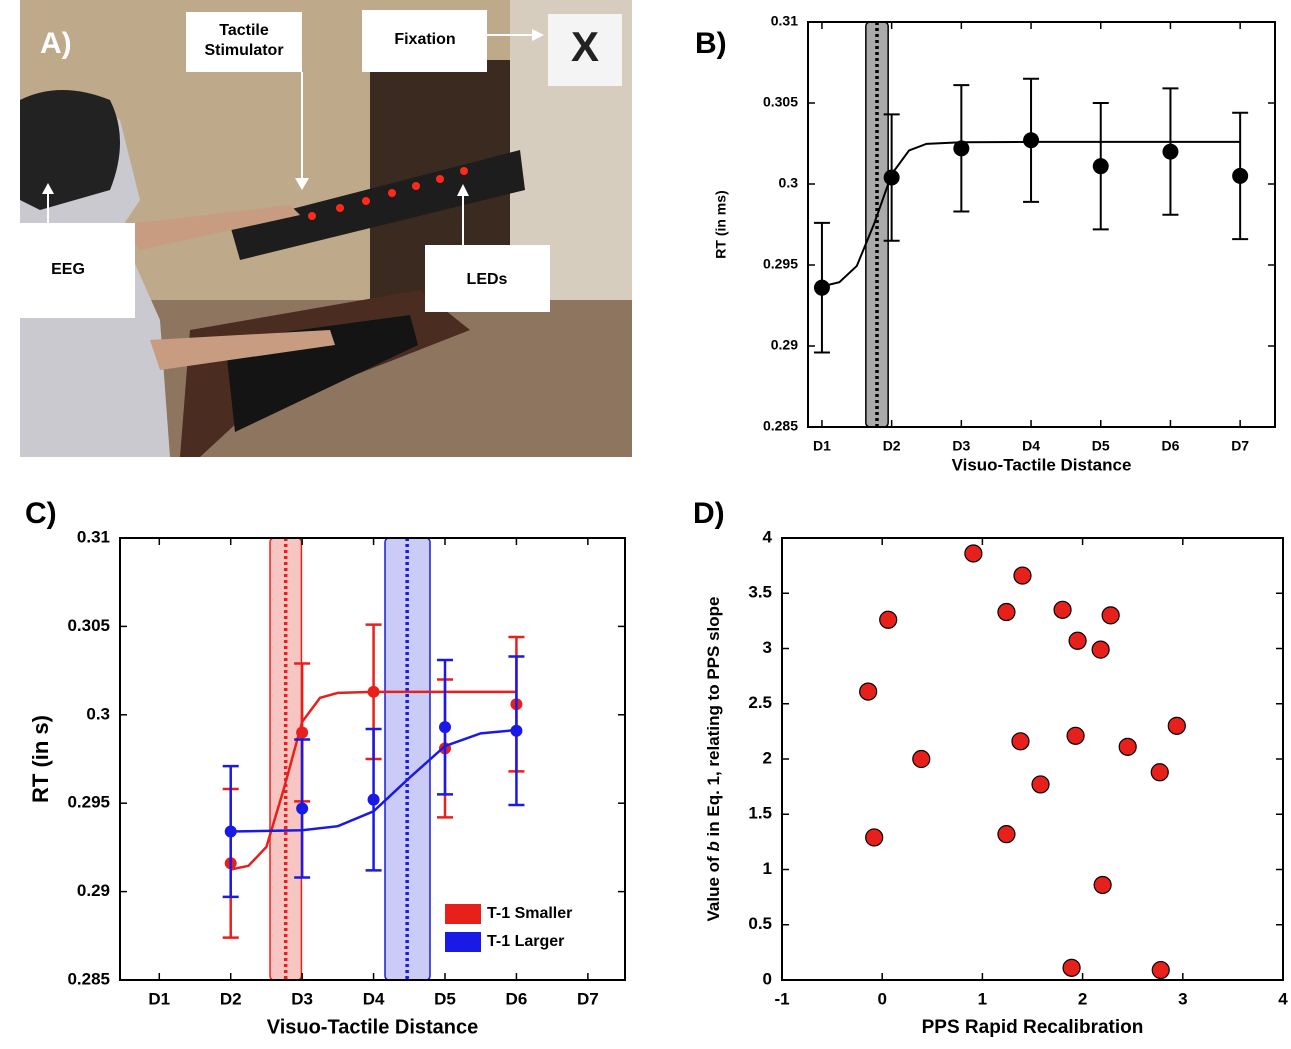 The width and height of the screenshot is (1291, 1049). I want to click on photo-label: Fixation, so click(424, 39).